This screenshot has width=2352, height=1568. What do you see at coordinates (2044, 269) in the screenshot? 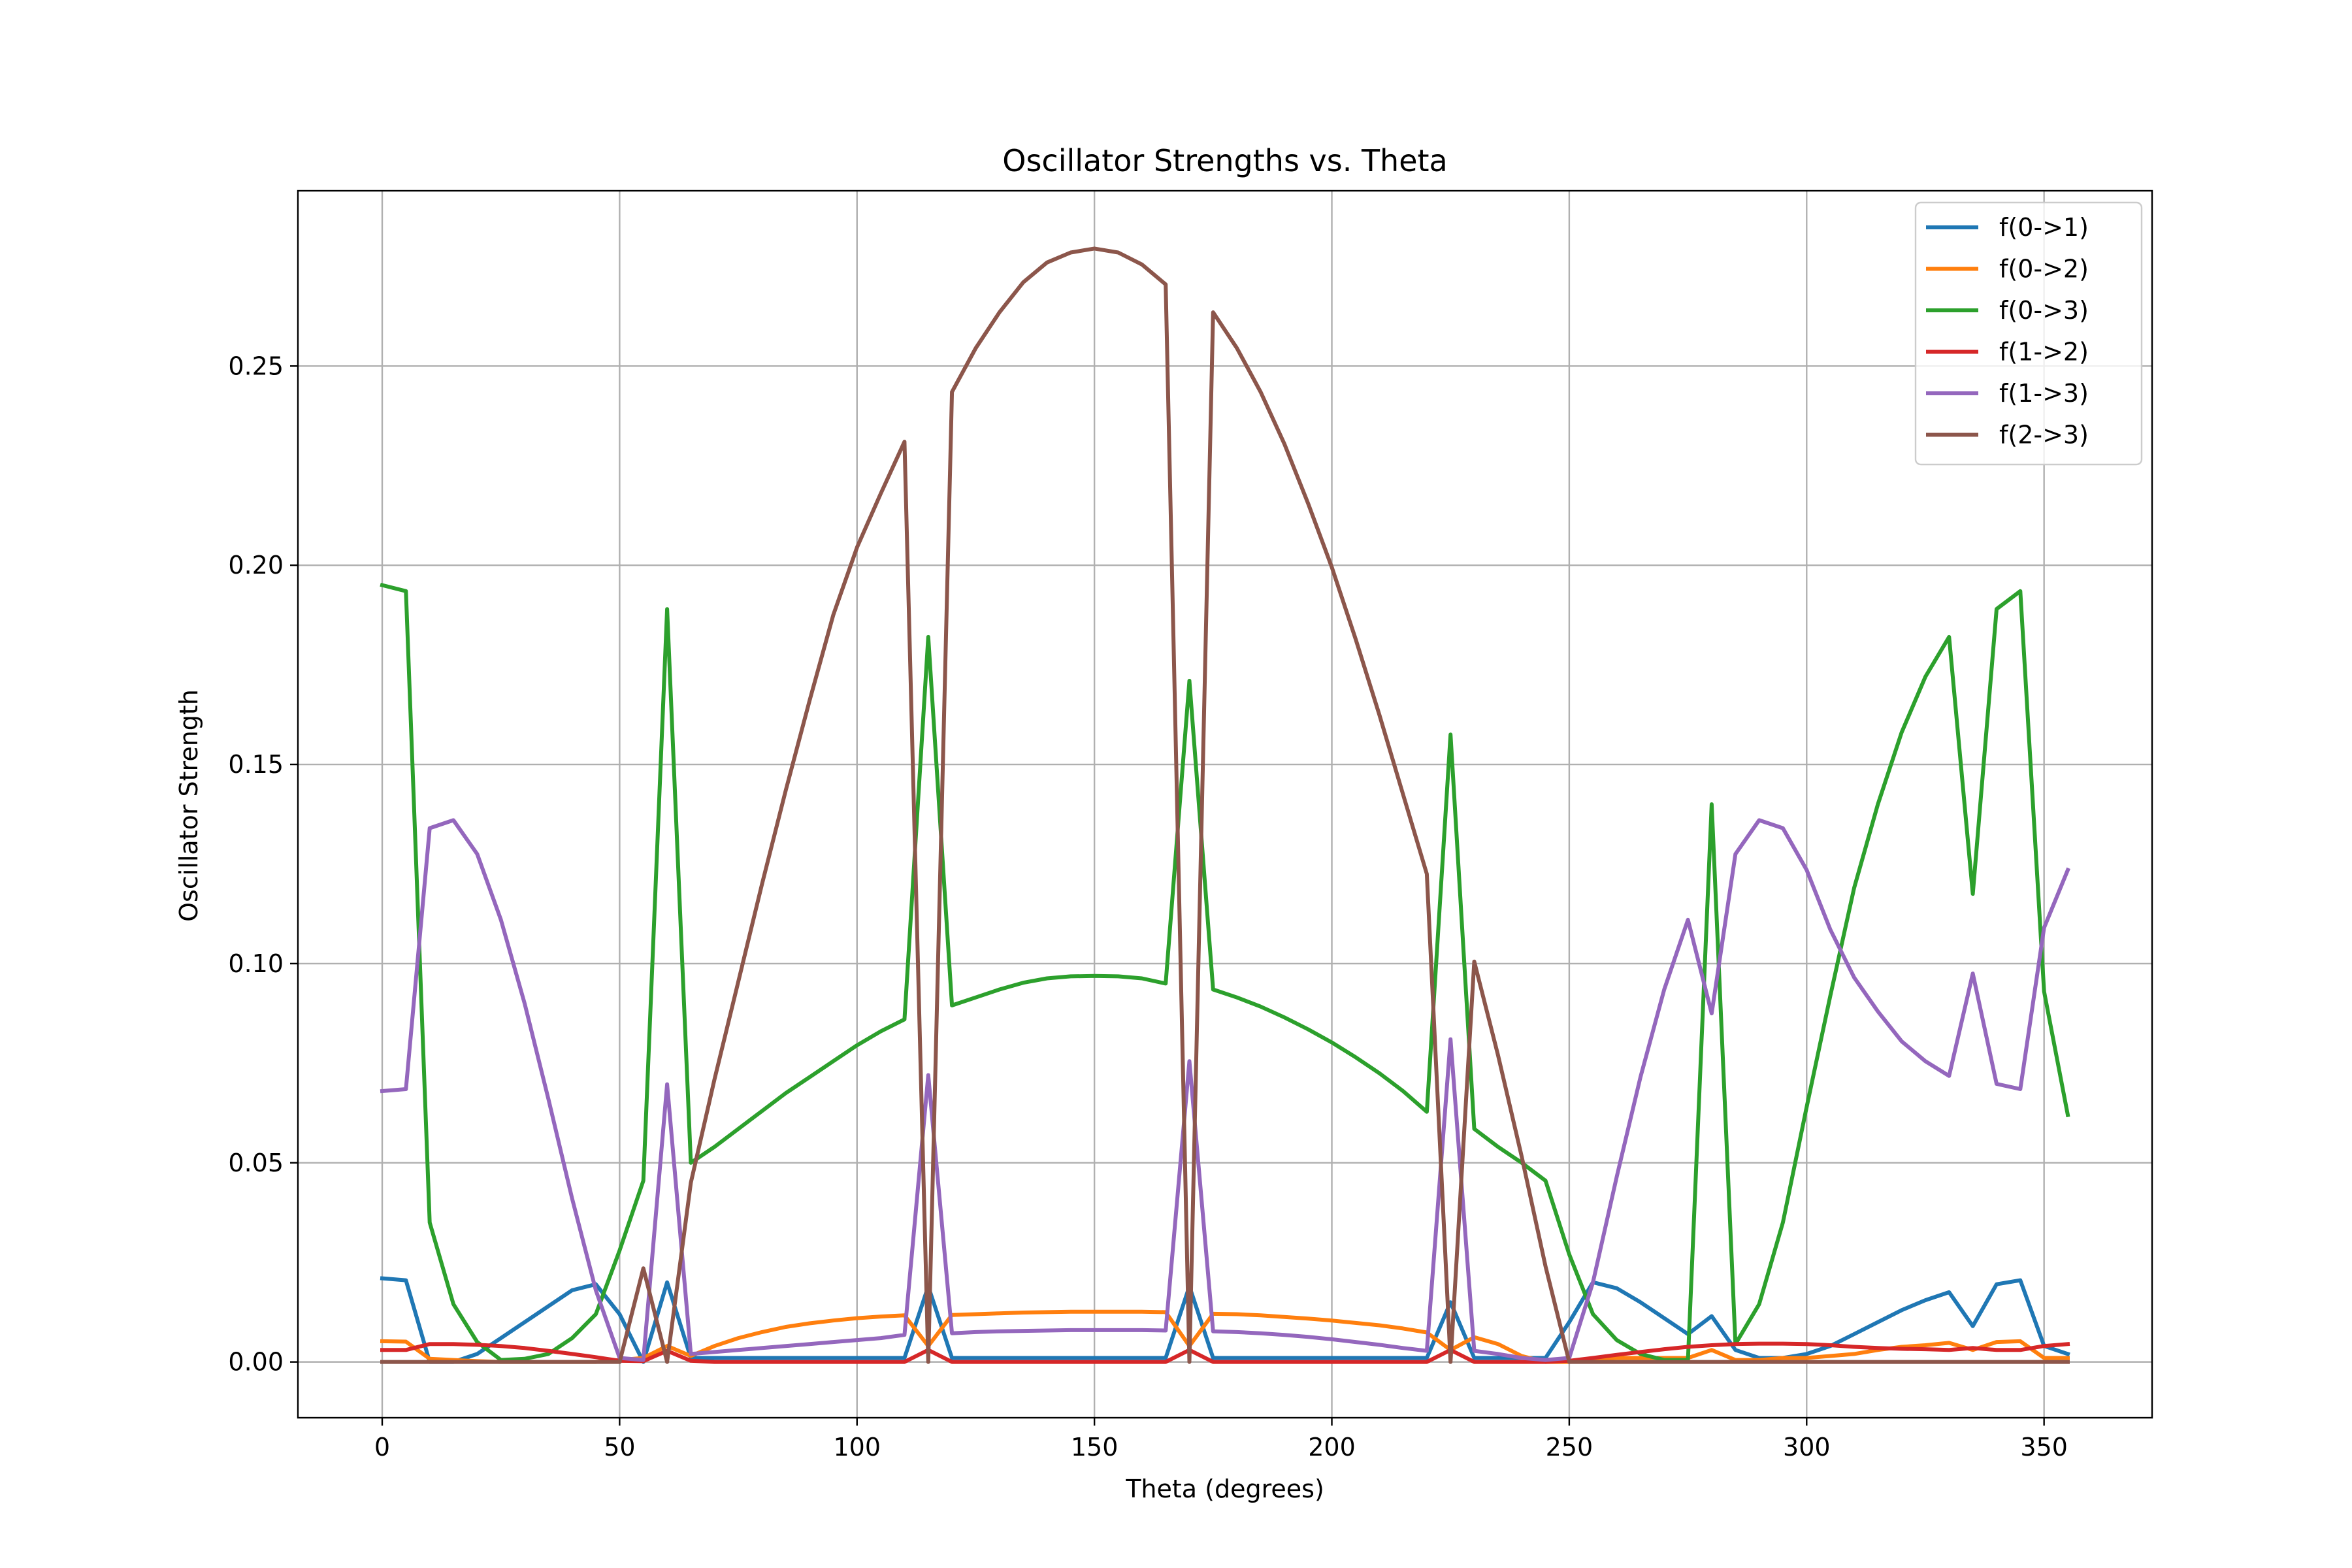
I see `legend-label: f(0->2)` at bounding box center [2044, 269].